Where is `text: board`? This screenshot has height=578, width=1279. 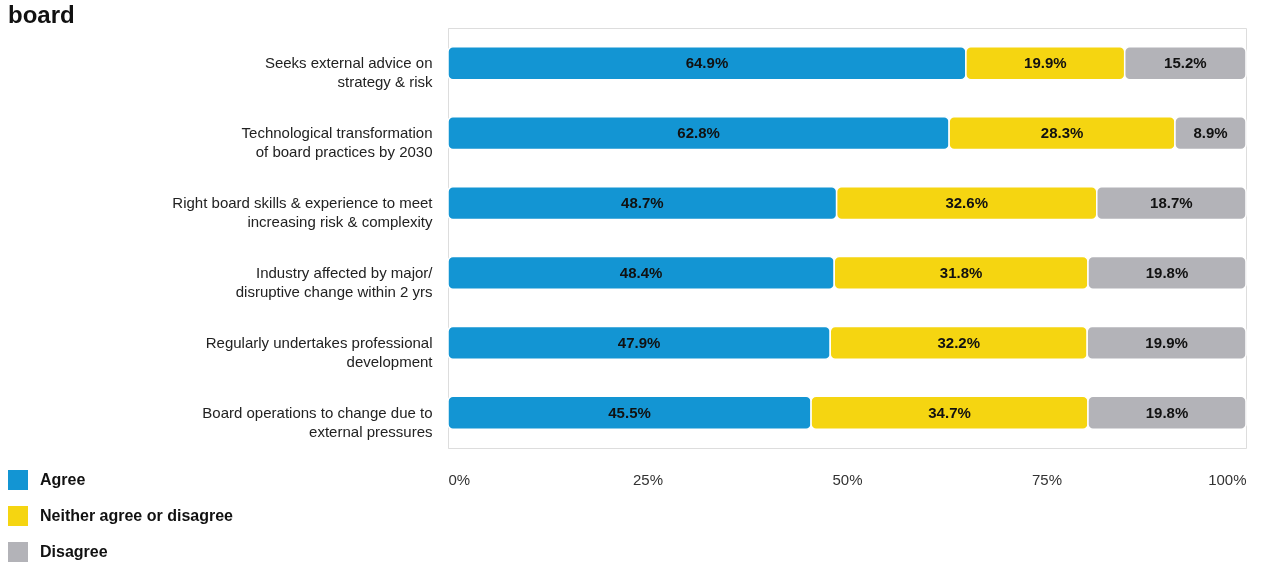 text: board is located at coordinates (41, 14).